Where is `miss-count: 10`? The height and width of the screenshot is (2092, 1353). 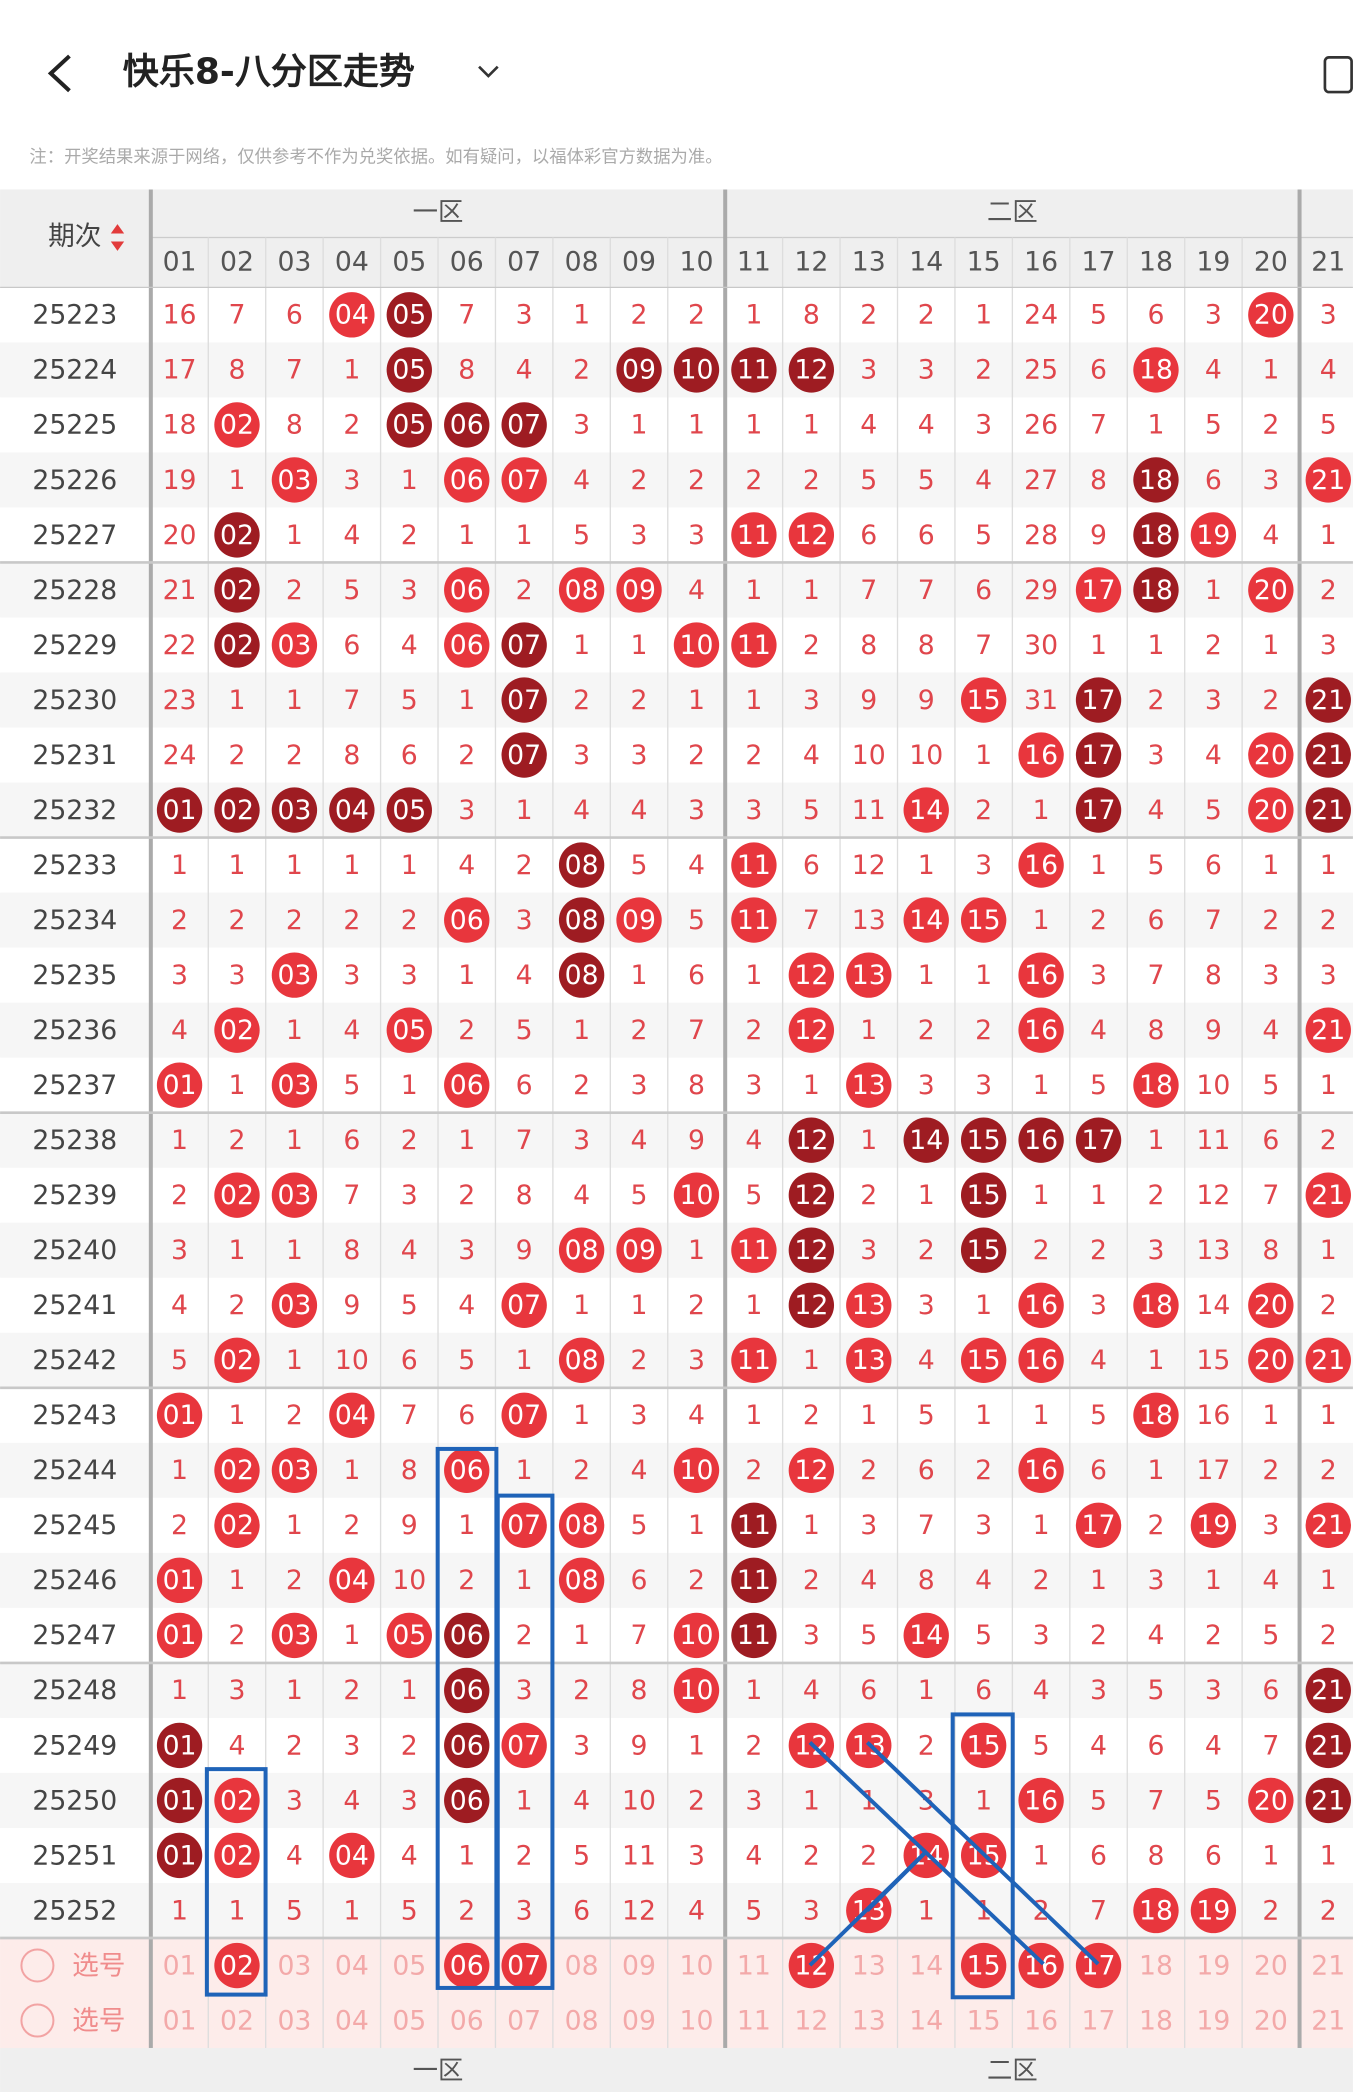
miss-count: 10 is located at coordinates (697, 1965).